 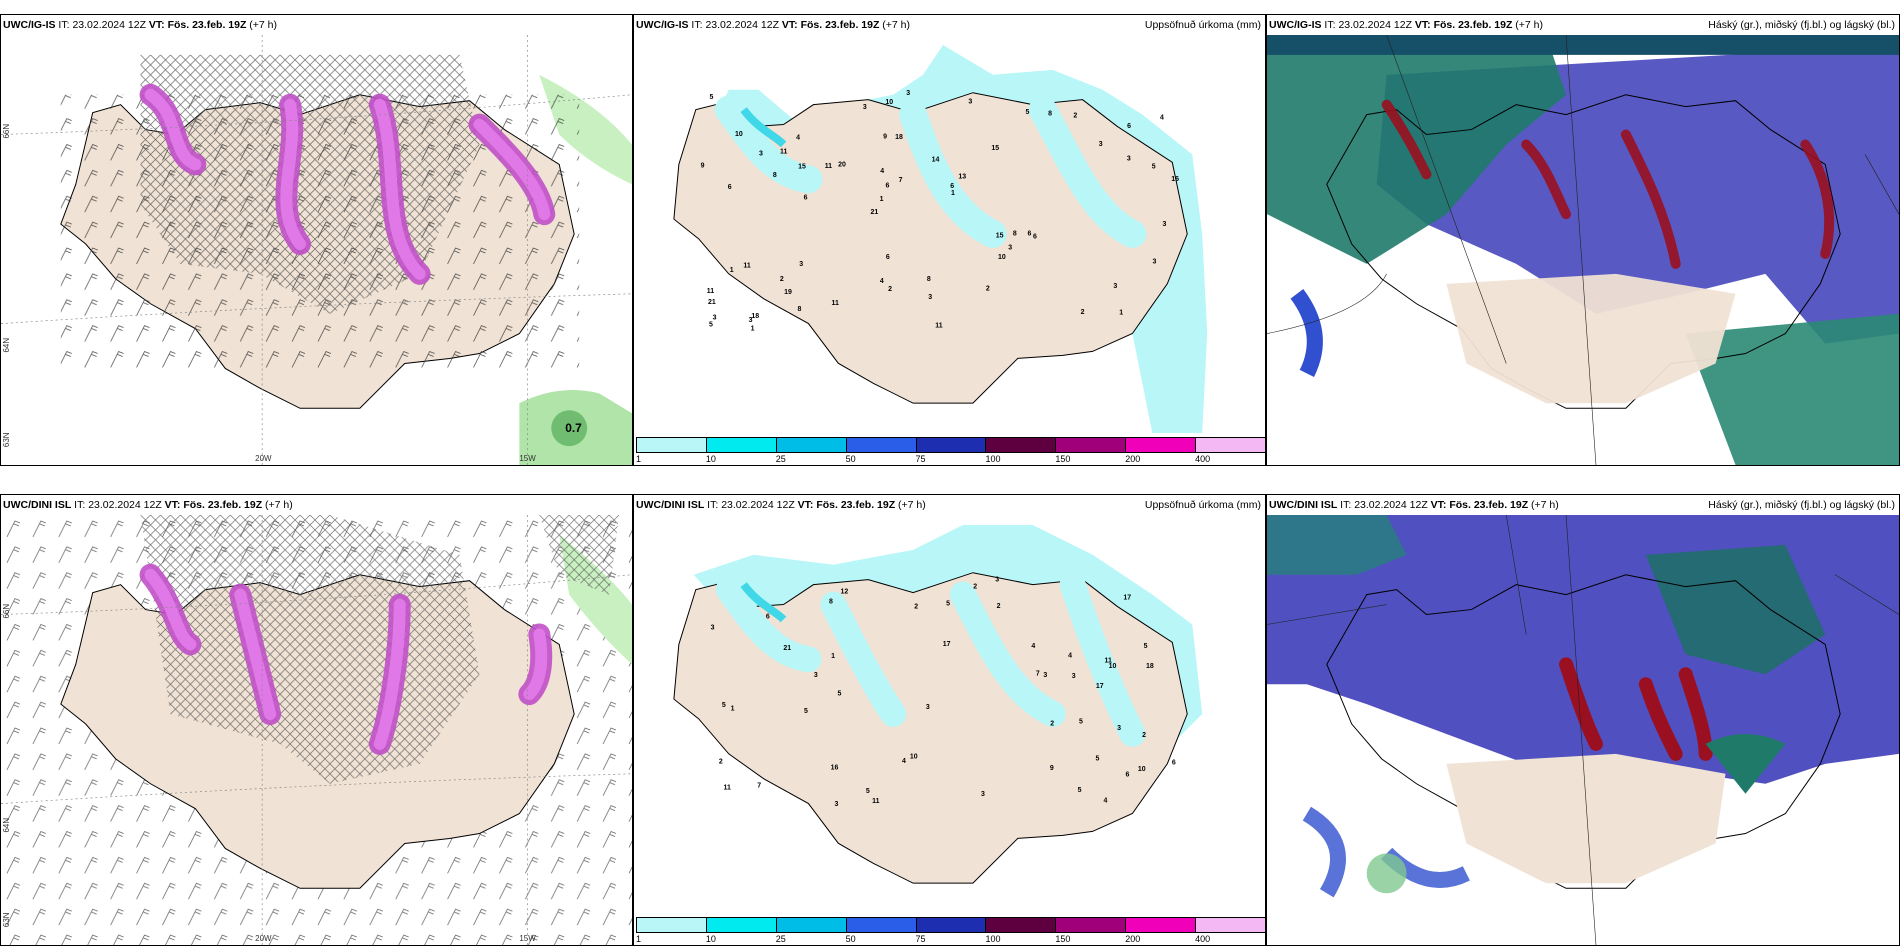 What do you see at coordinates (6, 345) in the screenshot?
I see `lat-label-64: 64N` at bounding box center [6, 345].